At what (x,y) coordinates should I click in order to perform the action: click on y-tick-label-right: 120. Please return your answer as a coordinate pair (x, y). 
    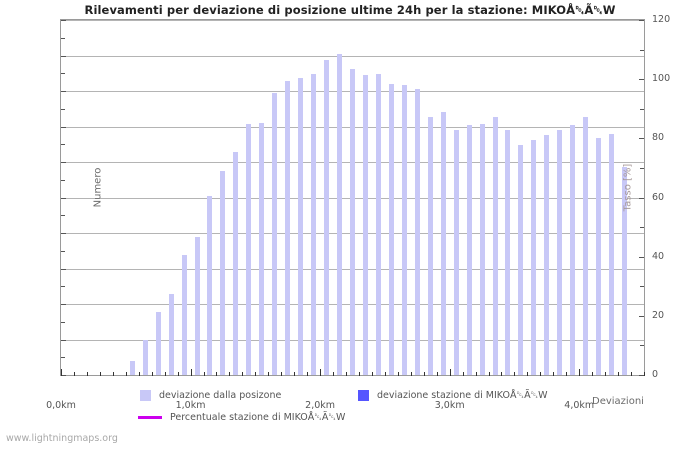
    Looking at the image, I should click on (661, 19).